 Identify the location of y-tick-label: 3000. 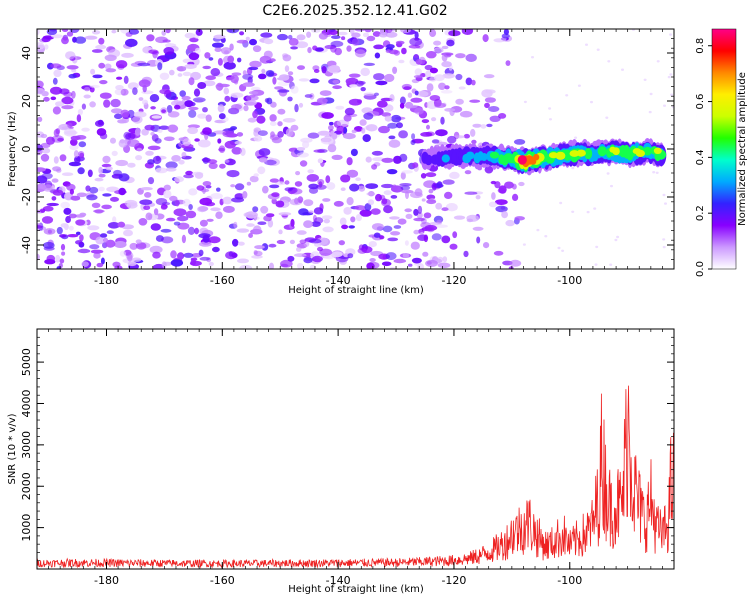
(26, 445).